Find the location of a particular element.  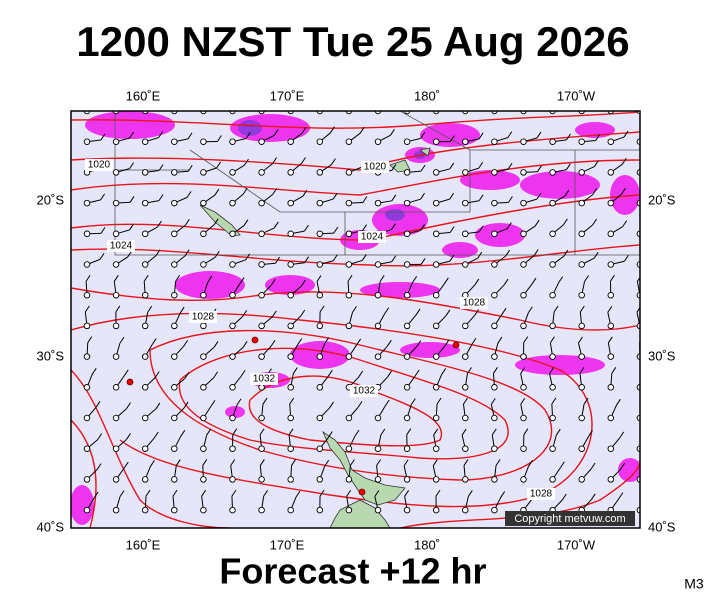

lon-label: 180˚ is located at coordinates (427, 544).